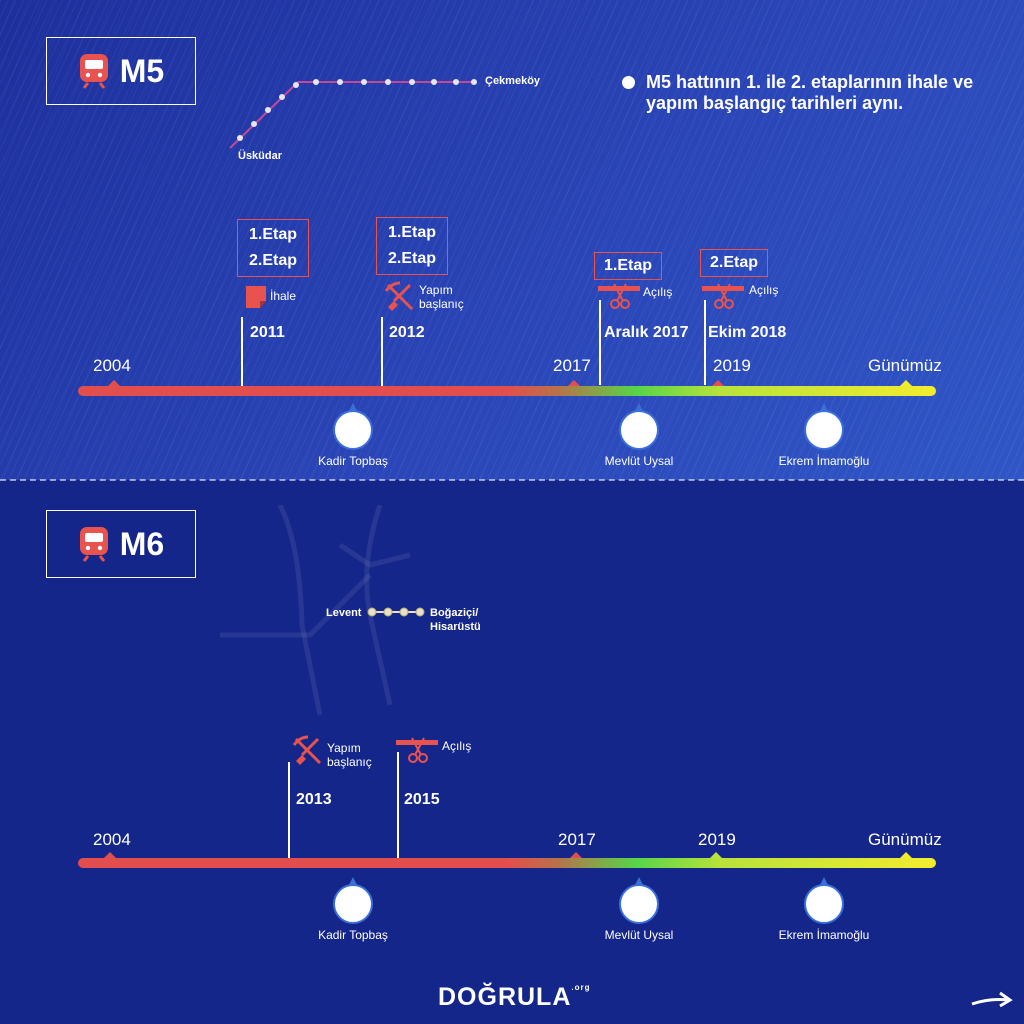 The image size is (1024, 1024). I want to click on m5-person-topbas: Kadir Topbaş, so click(353, 435).